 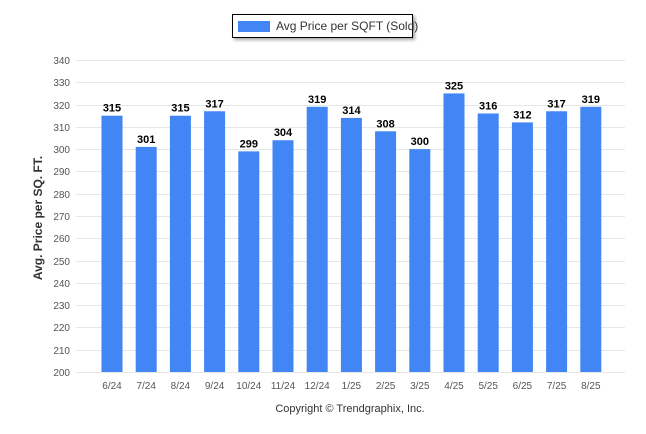 I want to click on data-label: 301, so click(x=146, y=140).